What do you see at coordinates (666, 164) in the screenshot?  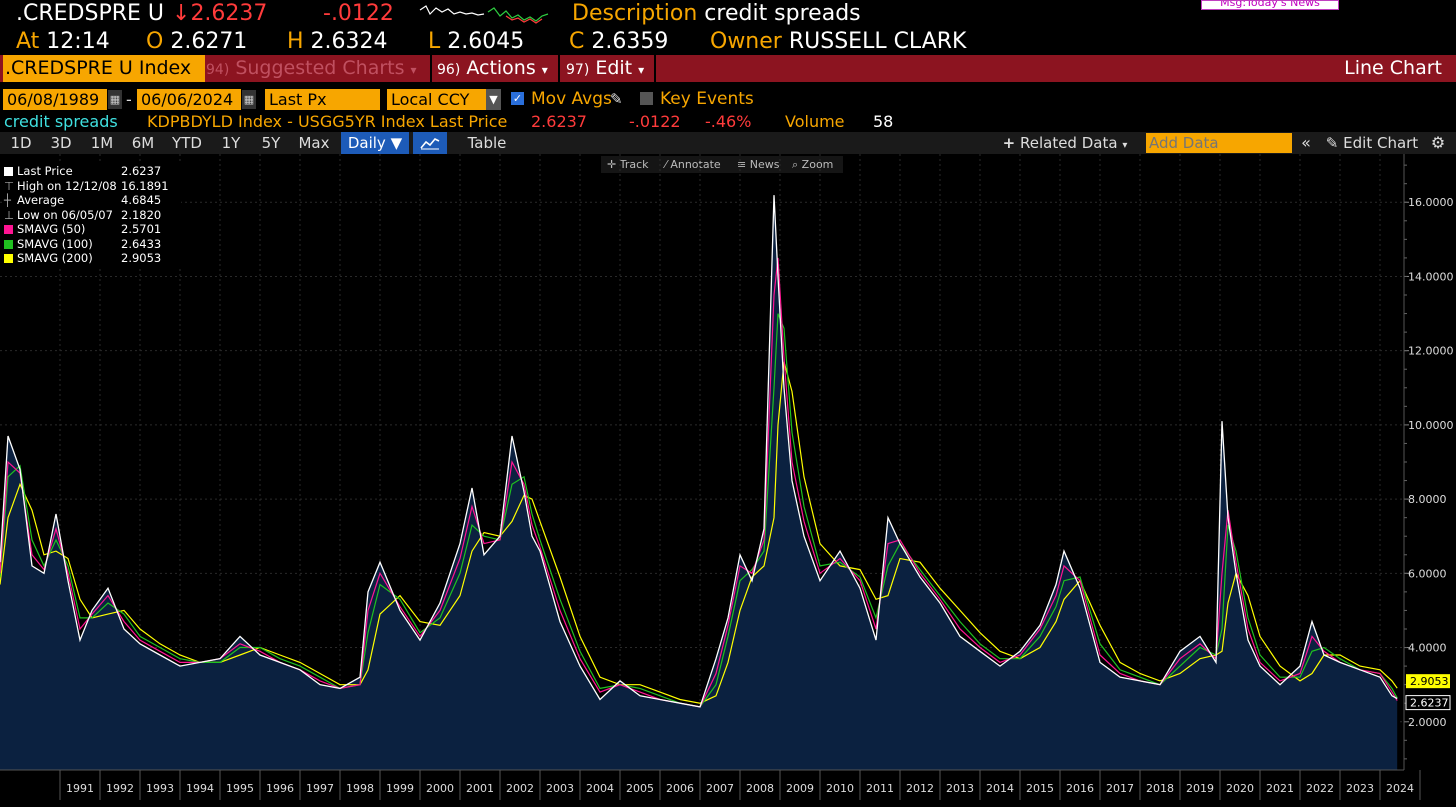 I see `annotate-icon: ⁄` at bounding box center [666, 164].